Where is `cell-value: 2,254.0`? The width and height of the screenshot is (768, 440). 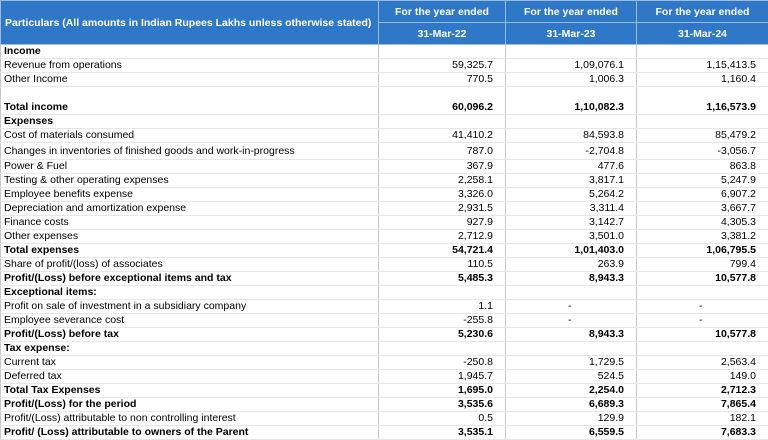 cell-value: 2,254.0 is located at coordinates (571, 391).